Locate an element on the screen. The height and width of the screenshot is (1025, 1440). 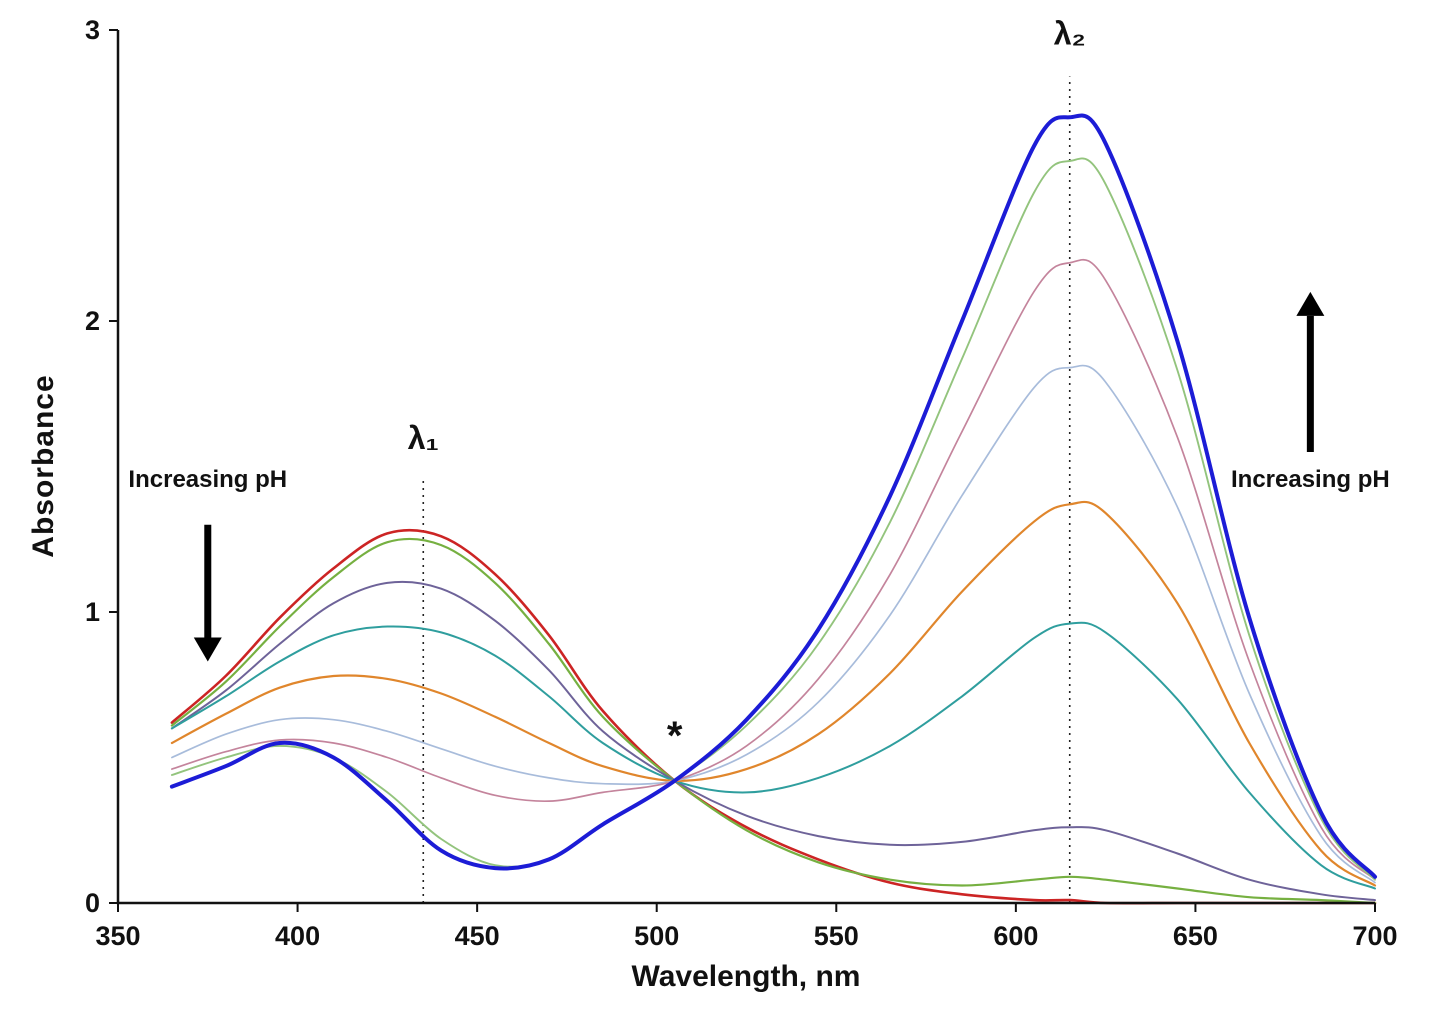
increasing-ph-down-arrow-text: Increasing pH is located at coordinates (207, 479).